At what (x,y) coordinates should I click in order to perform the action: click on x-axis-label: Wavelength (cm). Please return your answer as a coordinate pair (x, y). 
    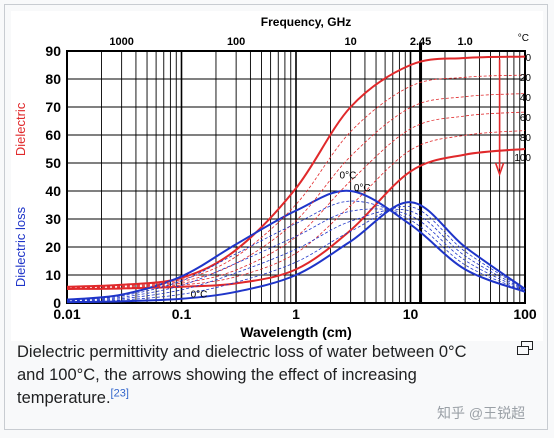
    Looking at the image, I should click on (296, 332).